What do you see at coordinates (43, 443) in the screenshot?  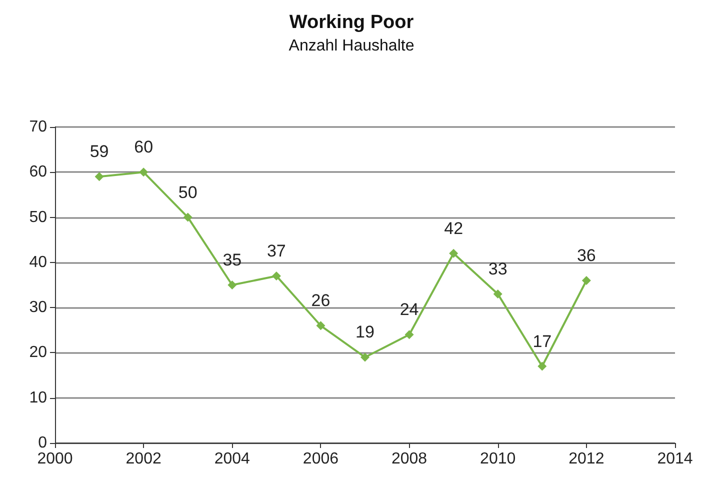 I see `y-tick-label: 0` at bounding box center [43, 443].